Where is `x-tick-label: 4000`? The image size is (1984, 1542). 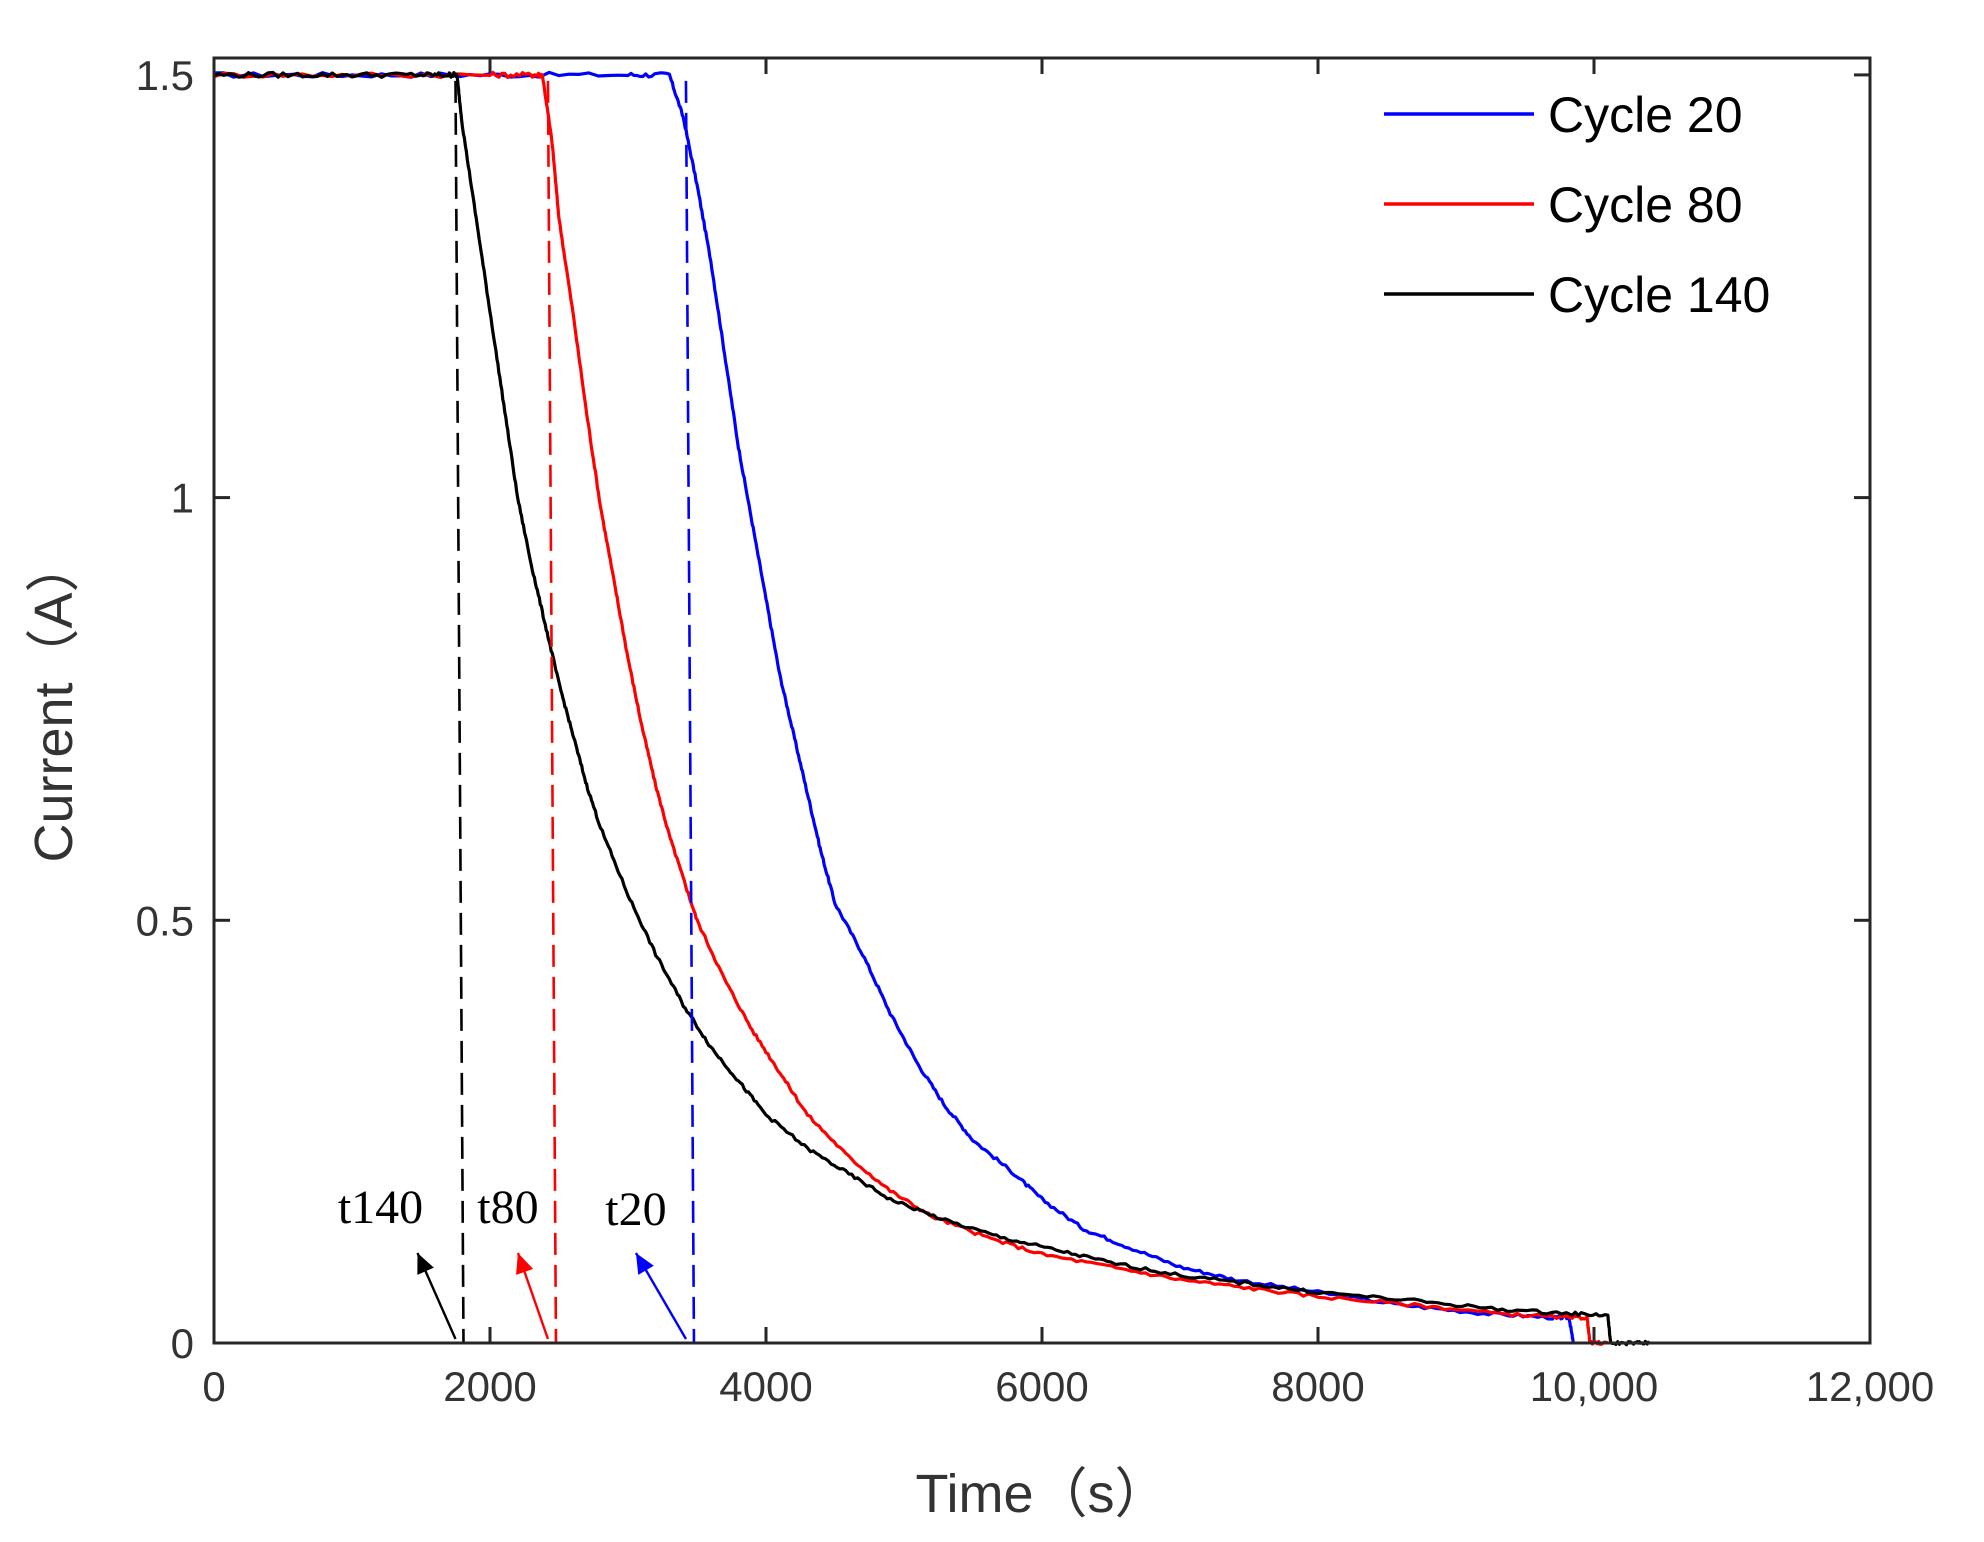 x-tick-label: 4000 is located at coordinates (765, 1386).